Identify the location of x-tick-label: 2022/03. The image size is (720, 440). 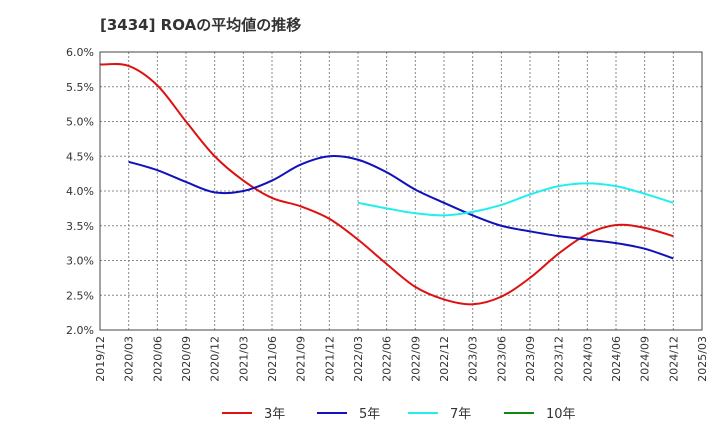
(358, 359).